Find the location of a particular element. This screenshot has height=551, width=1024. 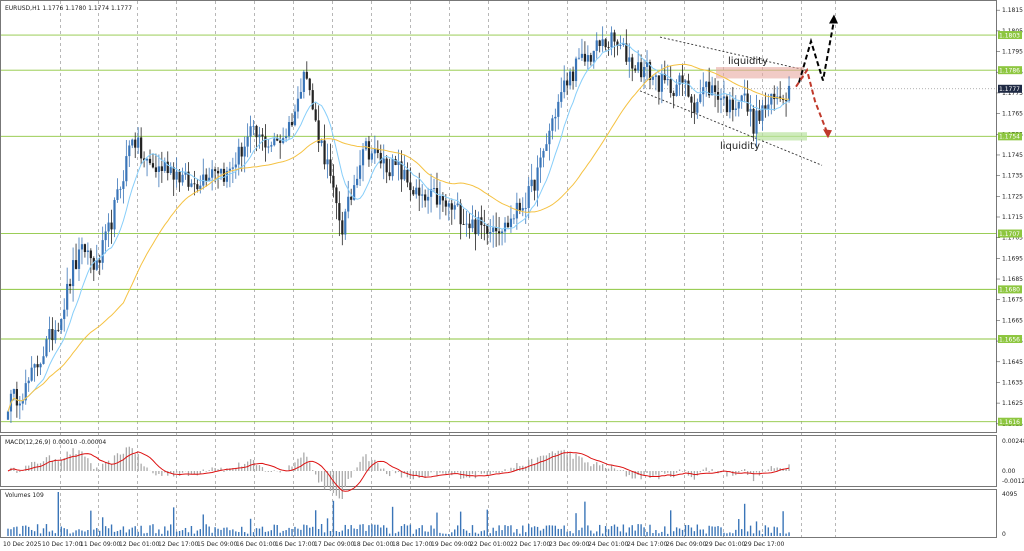

price-tag: 1.1656 is located at coordinates (1009, 339).